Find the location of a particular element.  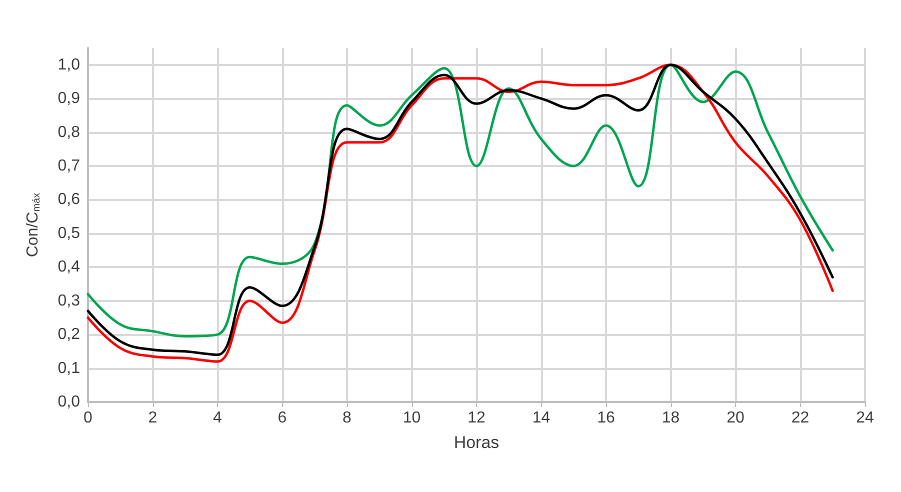

y-tick-label: 0,3 is located at coordinates (69, 301).